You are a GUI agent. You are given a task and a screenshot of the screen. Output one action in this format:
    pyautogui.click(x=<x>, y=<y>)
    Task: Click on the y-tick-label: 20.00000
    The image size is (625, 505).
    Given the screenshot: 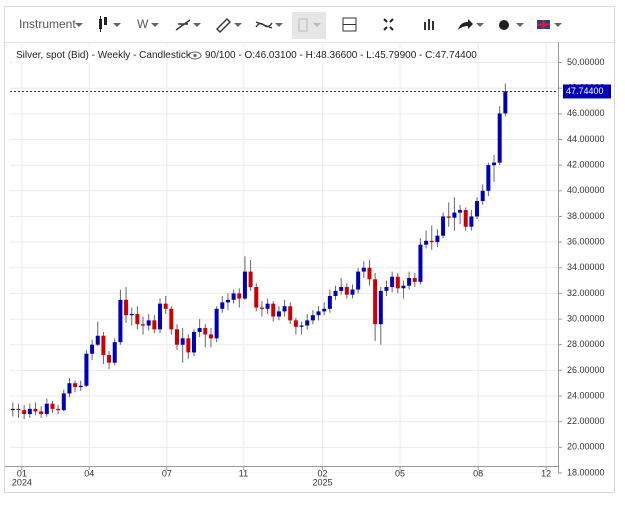 What is the action you would take?
    pyautogui.click(x=586, y=447)
    